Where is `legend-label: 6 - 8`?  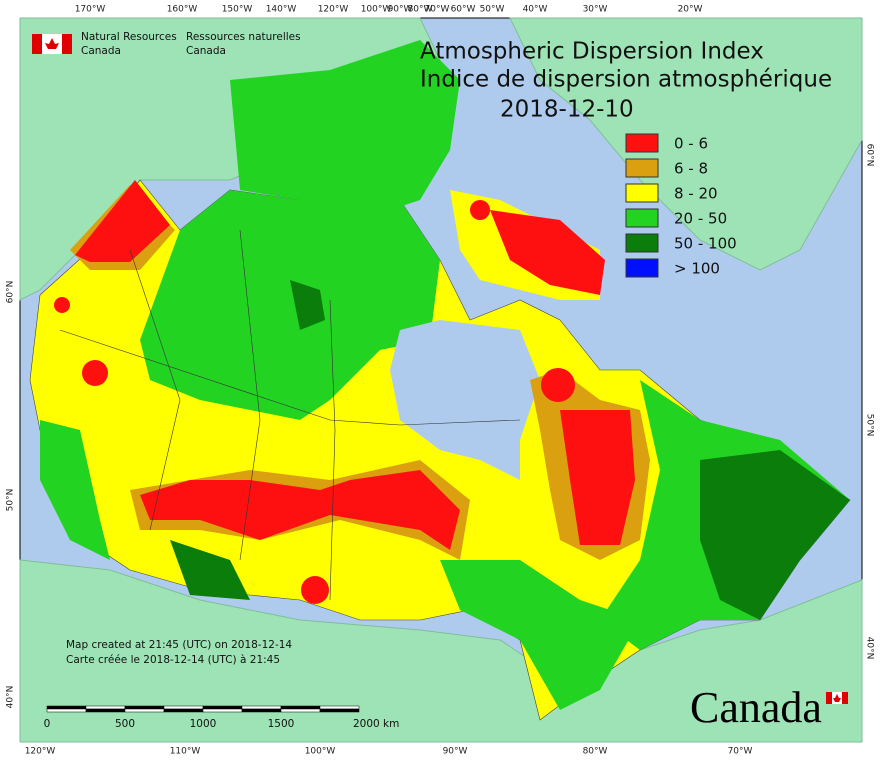 legend-label: 6 - 8 is located at coordinates (691, 169).